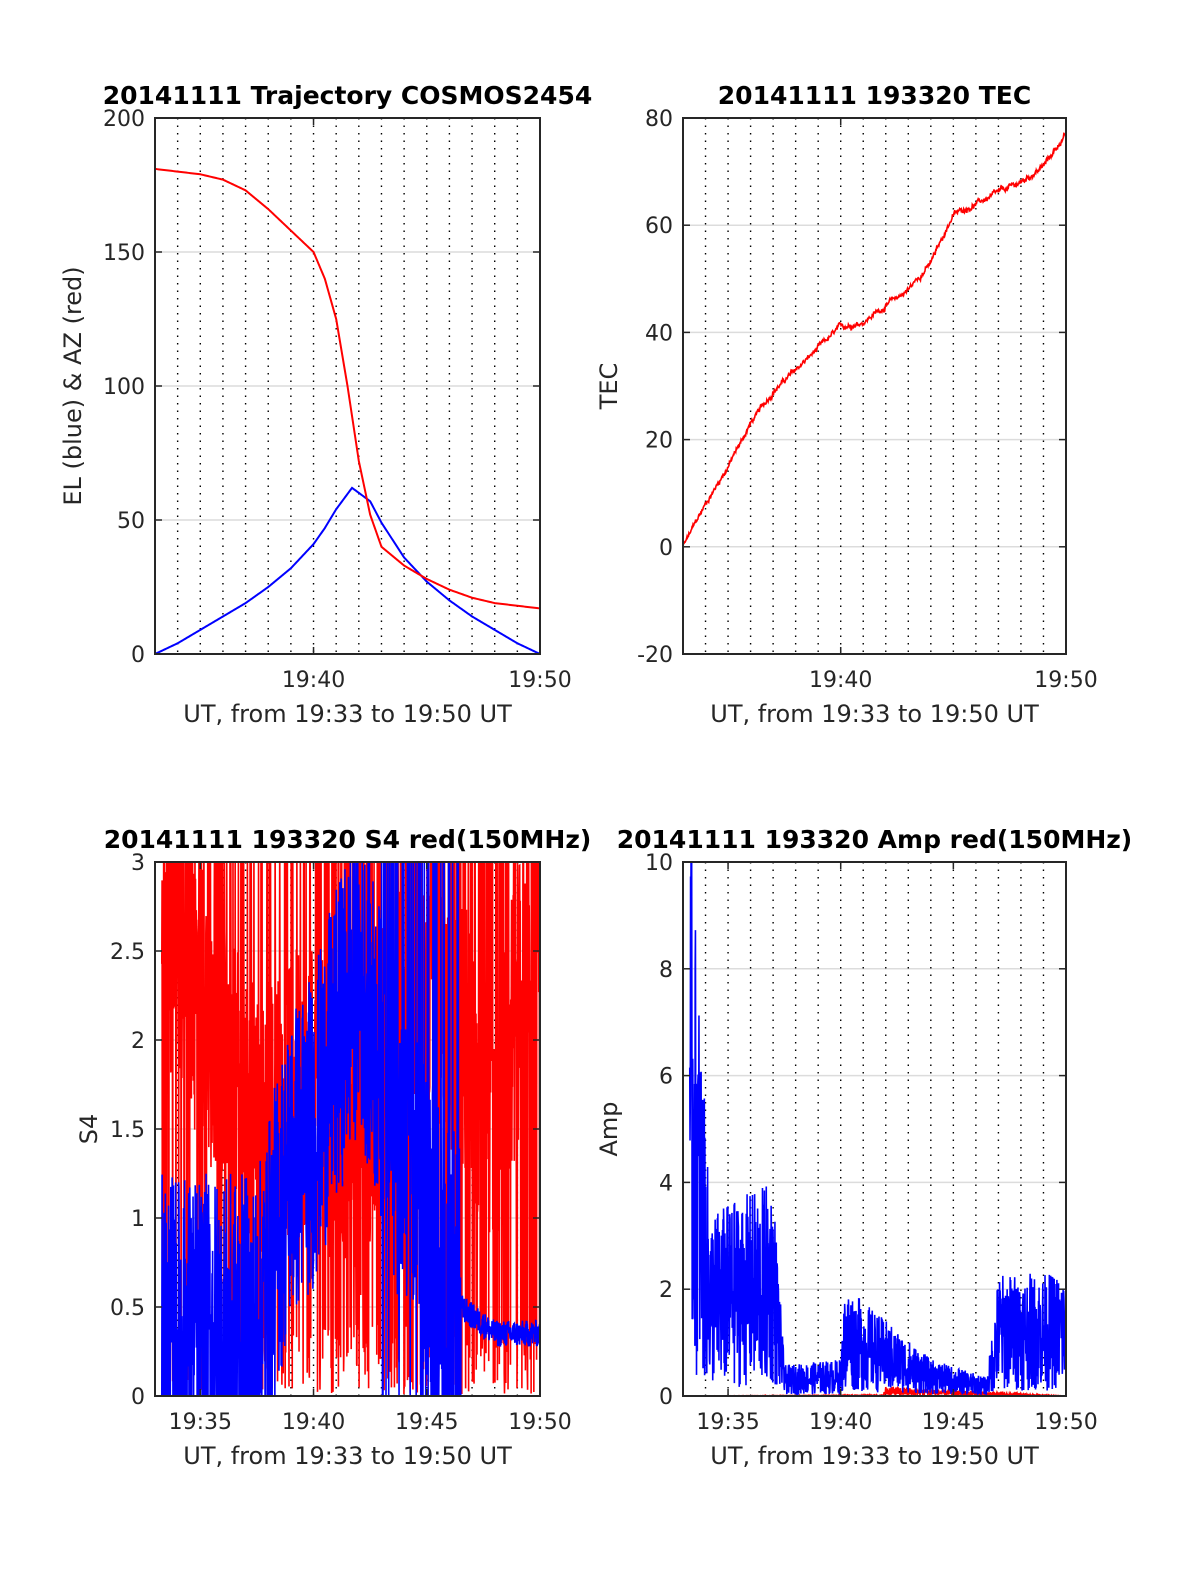  What do you see at coordinates (127, 1130) in the screenshot?
I see `y-tick-label: 1.5` at bounding box center [127, 1130].